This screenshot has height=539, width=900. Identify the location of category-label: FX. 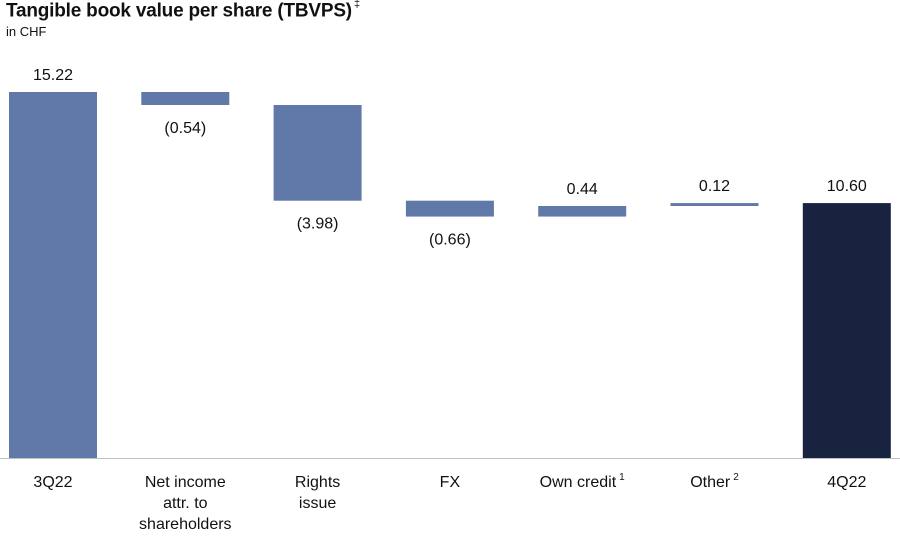
(450, 482).